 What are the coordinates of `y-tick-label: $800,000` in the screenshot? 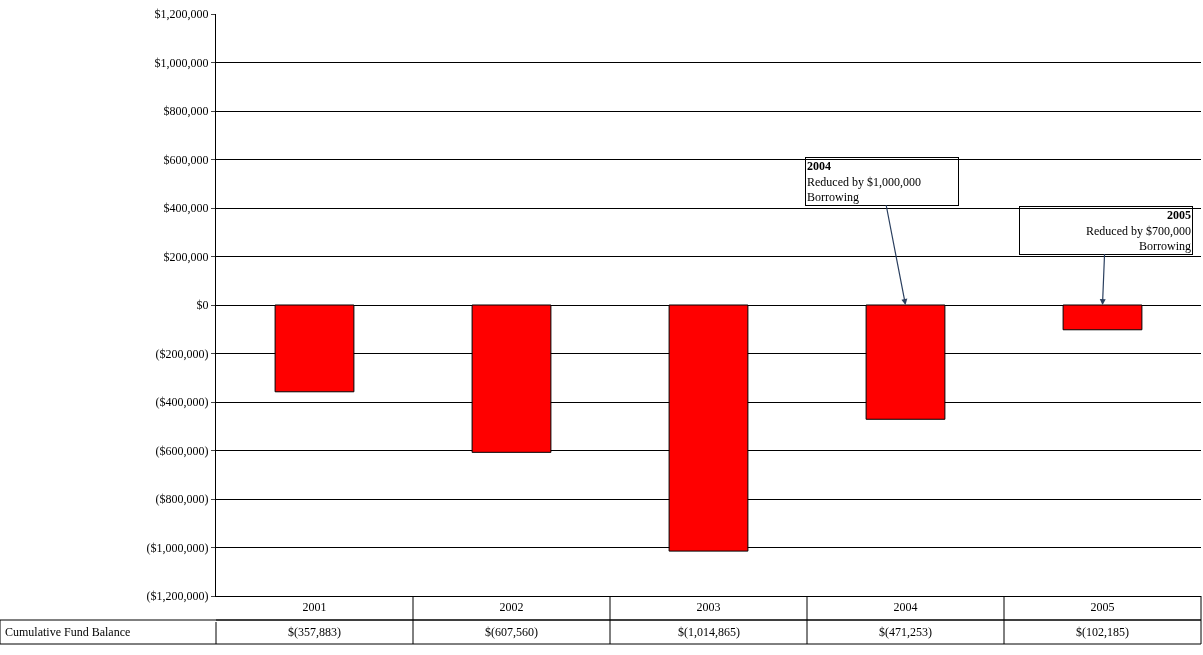 It's located at (186, 111).